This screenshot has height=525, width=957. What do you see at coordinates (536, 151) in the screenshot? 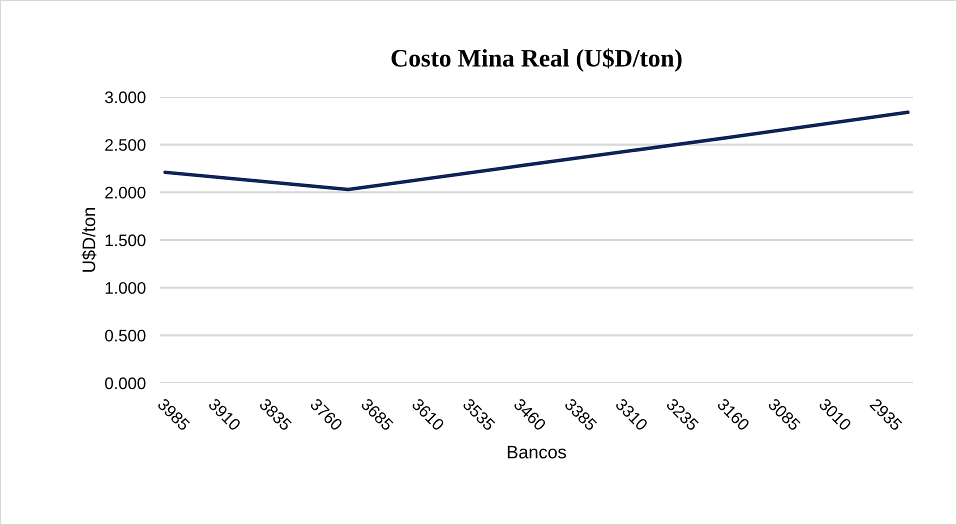
I see `line-series` at bounding box center [536, 151].